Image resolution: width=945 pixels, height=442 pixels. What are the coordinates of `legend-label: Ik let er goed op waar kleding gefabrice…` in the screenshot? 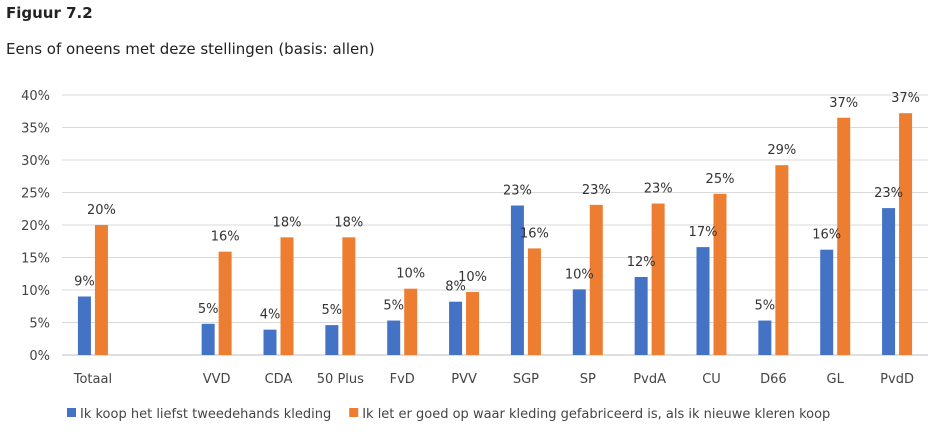 It's located at (596, 414).